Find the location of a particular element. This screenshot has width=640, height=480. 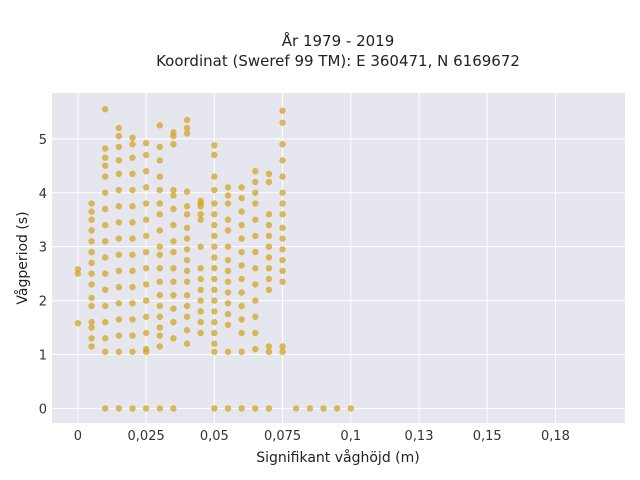

y-tick-label: 4 is located at coordinates (43, 194).